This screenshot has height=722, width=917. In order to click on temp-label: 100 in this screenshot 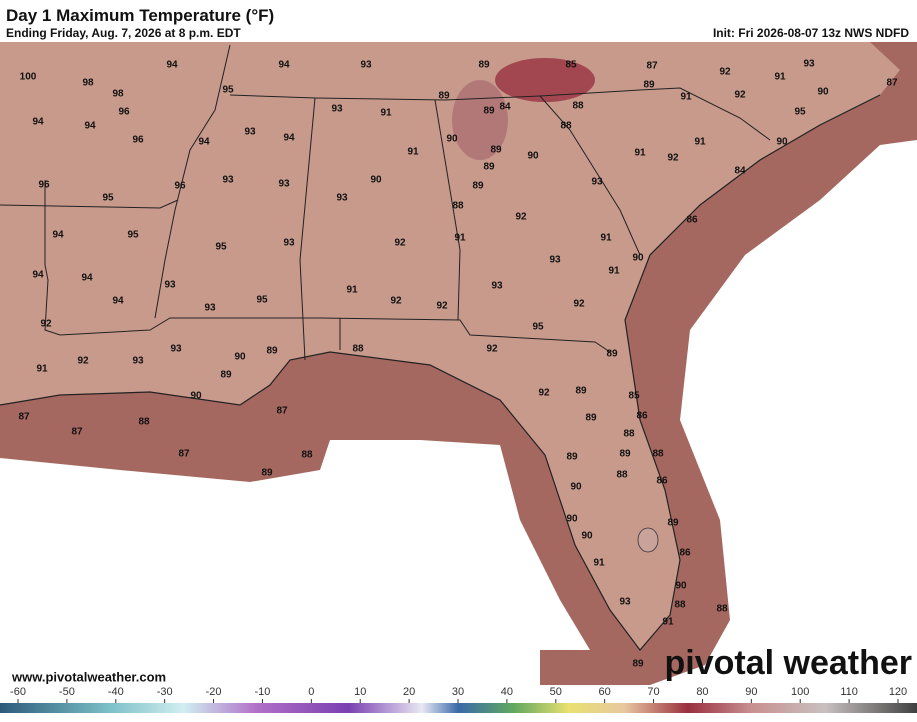, I will do `click(28, 77)`.